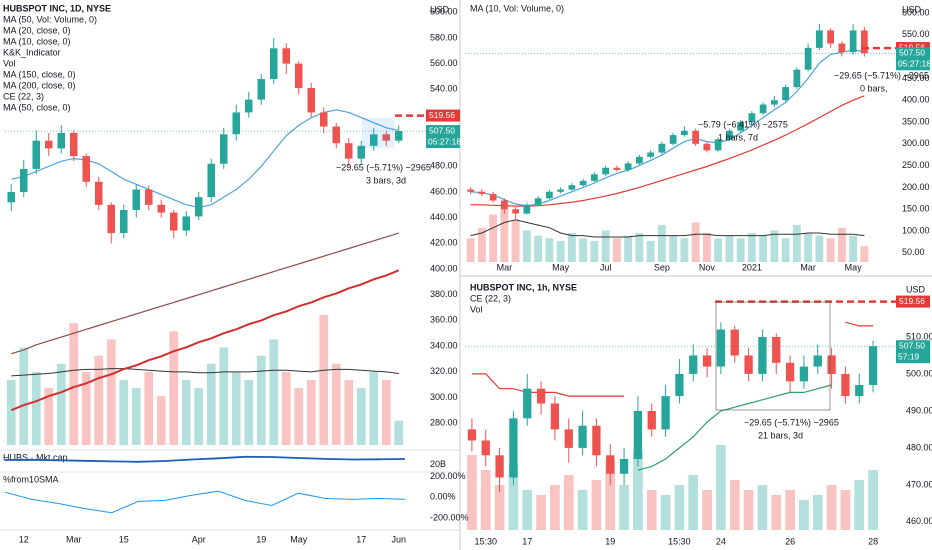 The height and width of the screenshot is (550, 932). I want to click on measure-annotation: −29.65 (−5.71%) −2965, so click(881, 75).